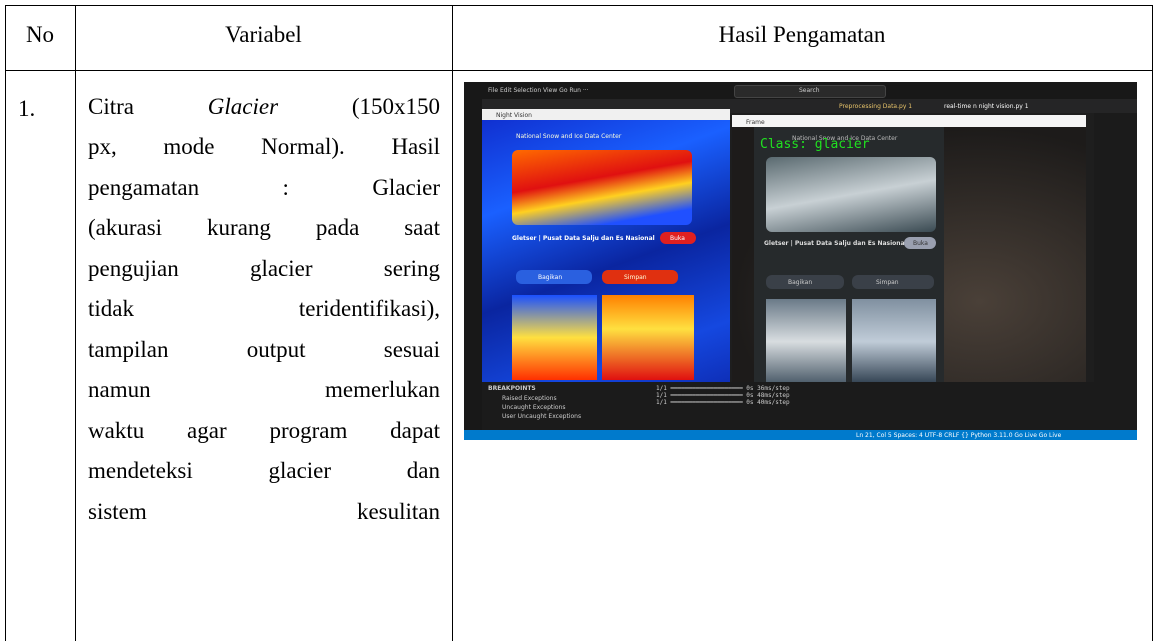 Image resolution: width=1157 pixels, height=641 pixels. I want to click on word: (150x150, so click(395, 106).